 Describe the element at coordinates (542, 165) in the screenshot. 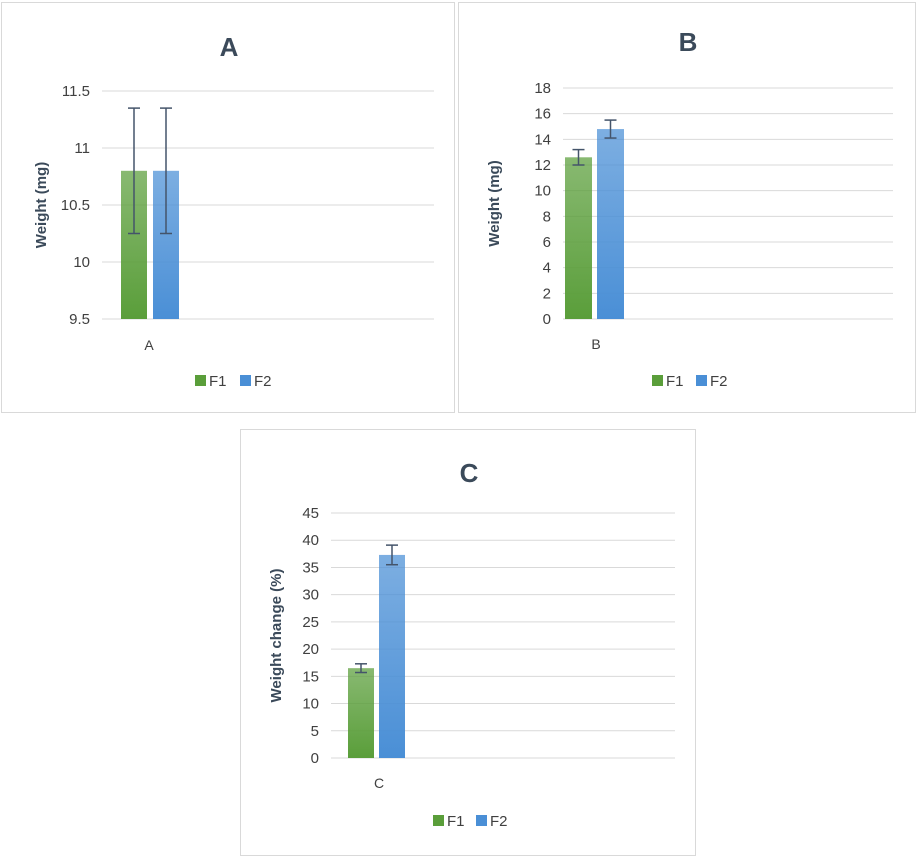

I see `y-tick-label: 12` at that location.